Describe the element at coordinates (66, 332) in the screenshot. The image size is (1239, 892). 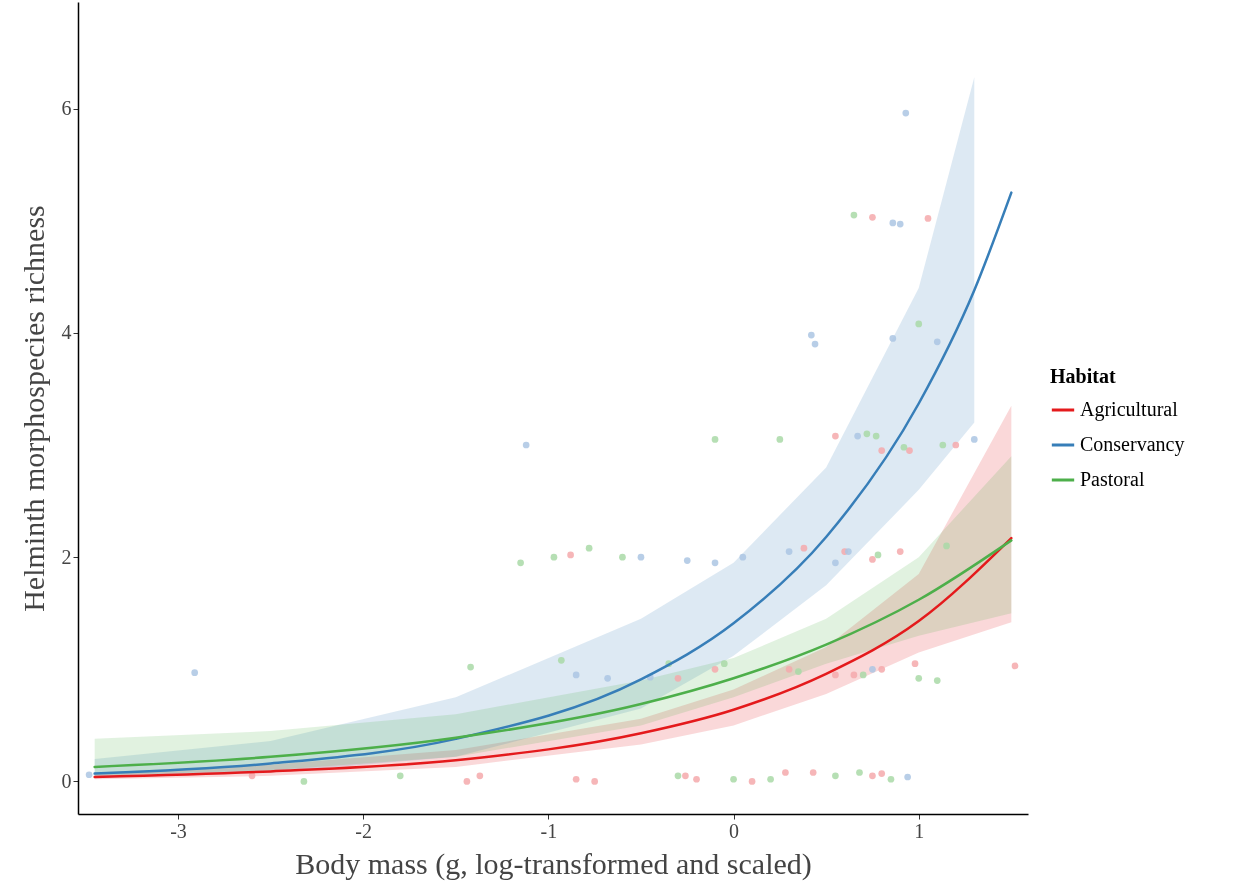
I see `y-tick-label: 4` at that location.